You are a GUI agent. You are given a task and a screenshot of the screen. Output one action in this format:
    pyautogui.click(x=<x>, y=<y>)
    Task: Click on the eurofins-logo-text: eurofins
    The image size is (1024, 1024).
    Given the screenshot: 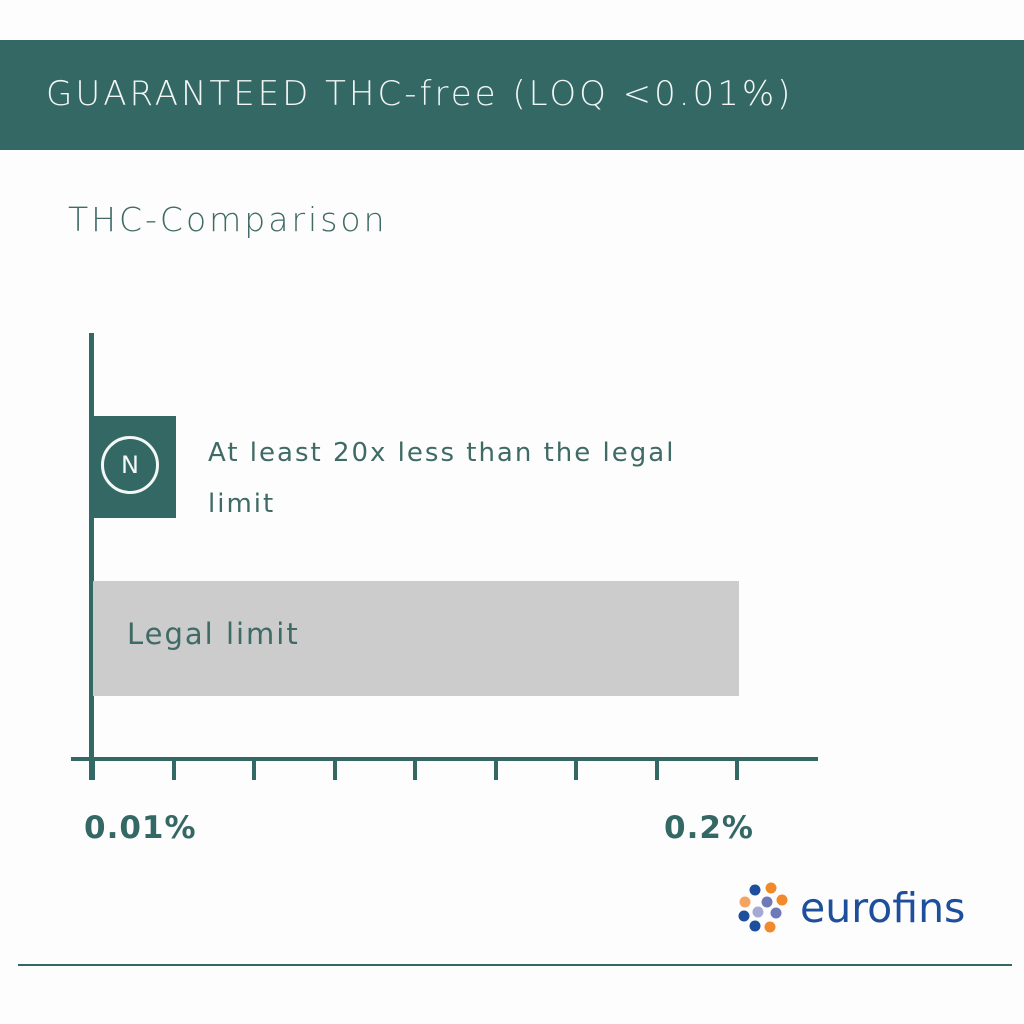 What is the action you would take?
    pyautogui.click(x=883, y=908)
    